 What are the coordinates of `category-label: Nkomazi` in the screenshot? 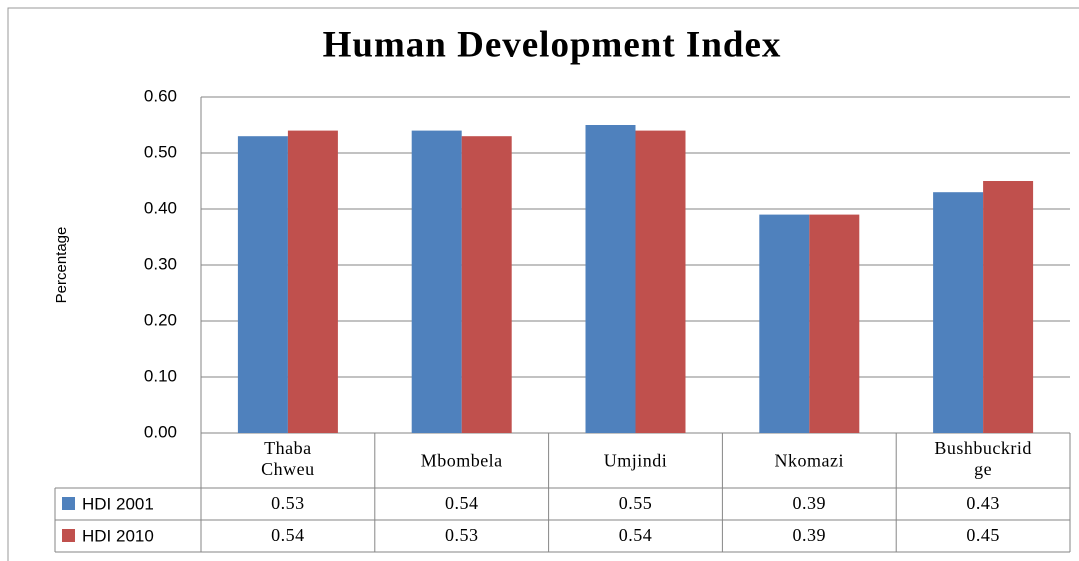 It's located at (809, 461).